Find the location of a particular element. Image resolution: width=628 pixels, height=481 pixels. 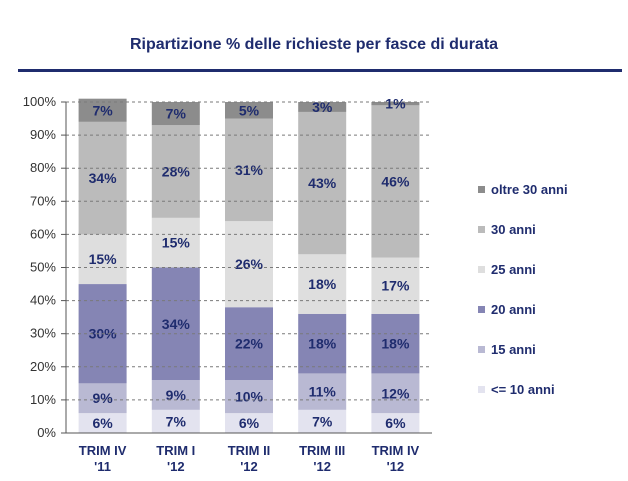

data-label: 31% is located at coordinates (249, 170).